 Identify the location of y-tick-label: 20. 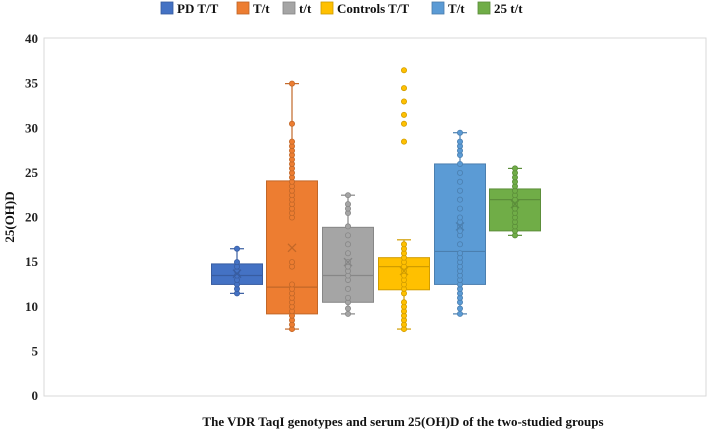
(31, 217).